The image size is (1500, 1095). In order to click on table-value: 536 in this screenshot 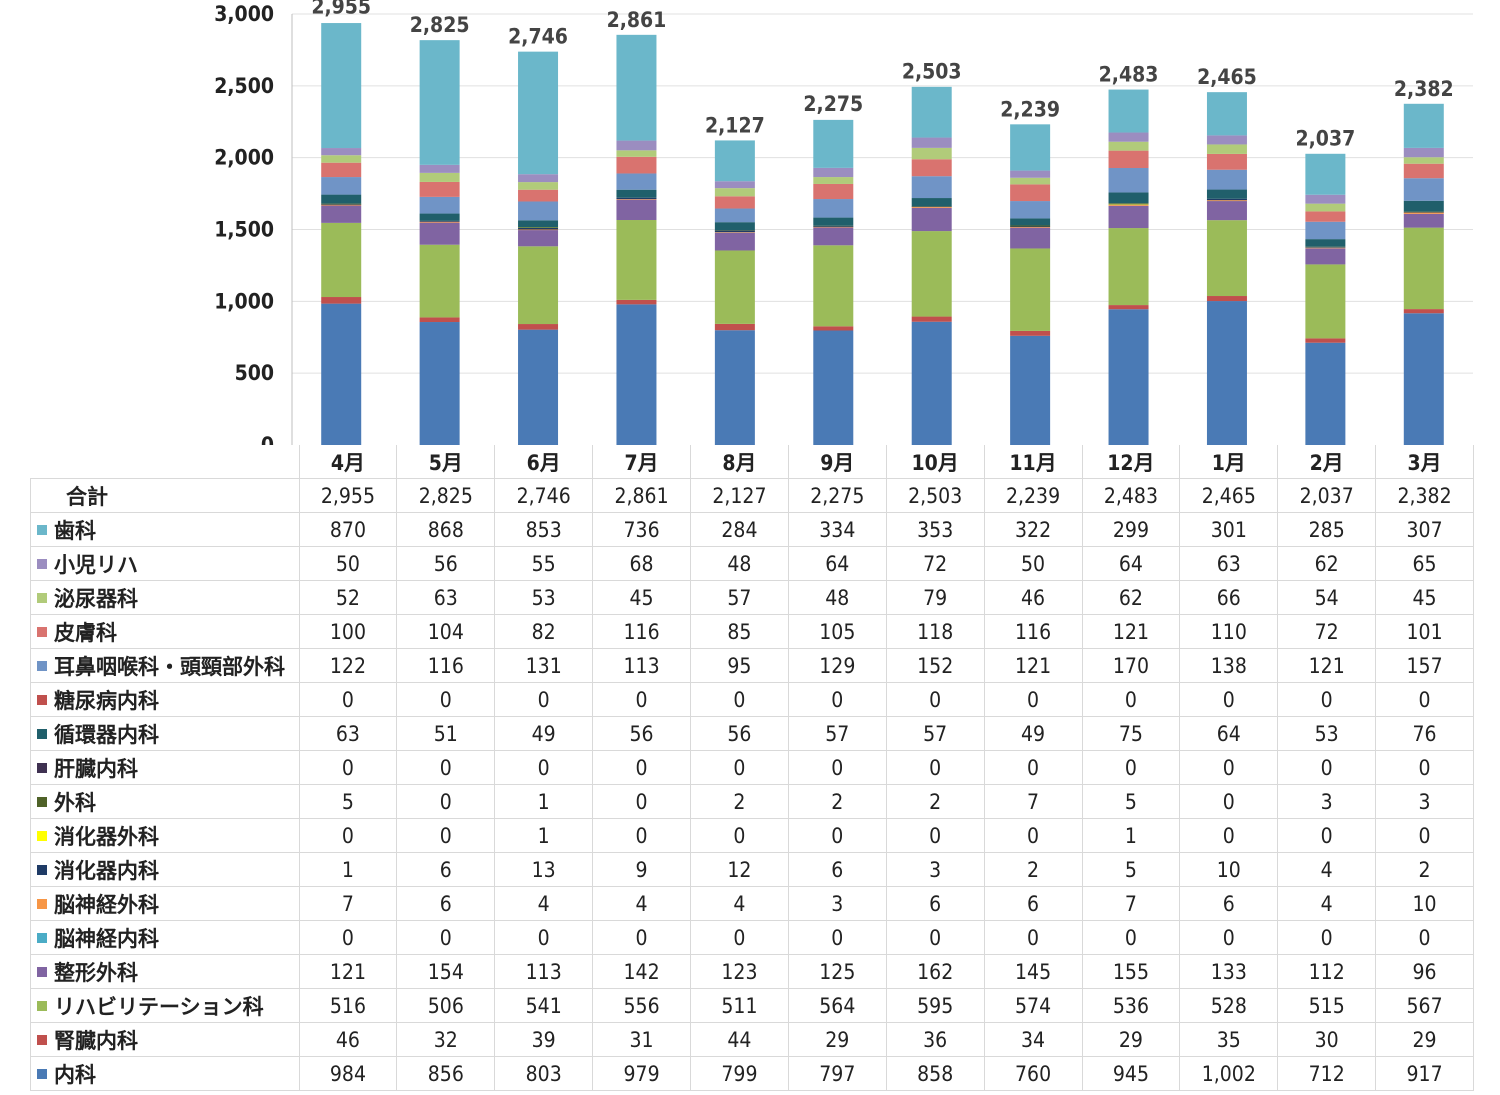, I will do `click(1131, 1005)`.